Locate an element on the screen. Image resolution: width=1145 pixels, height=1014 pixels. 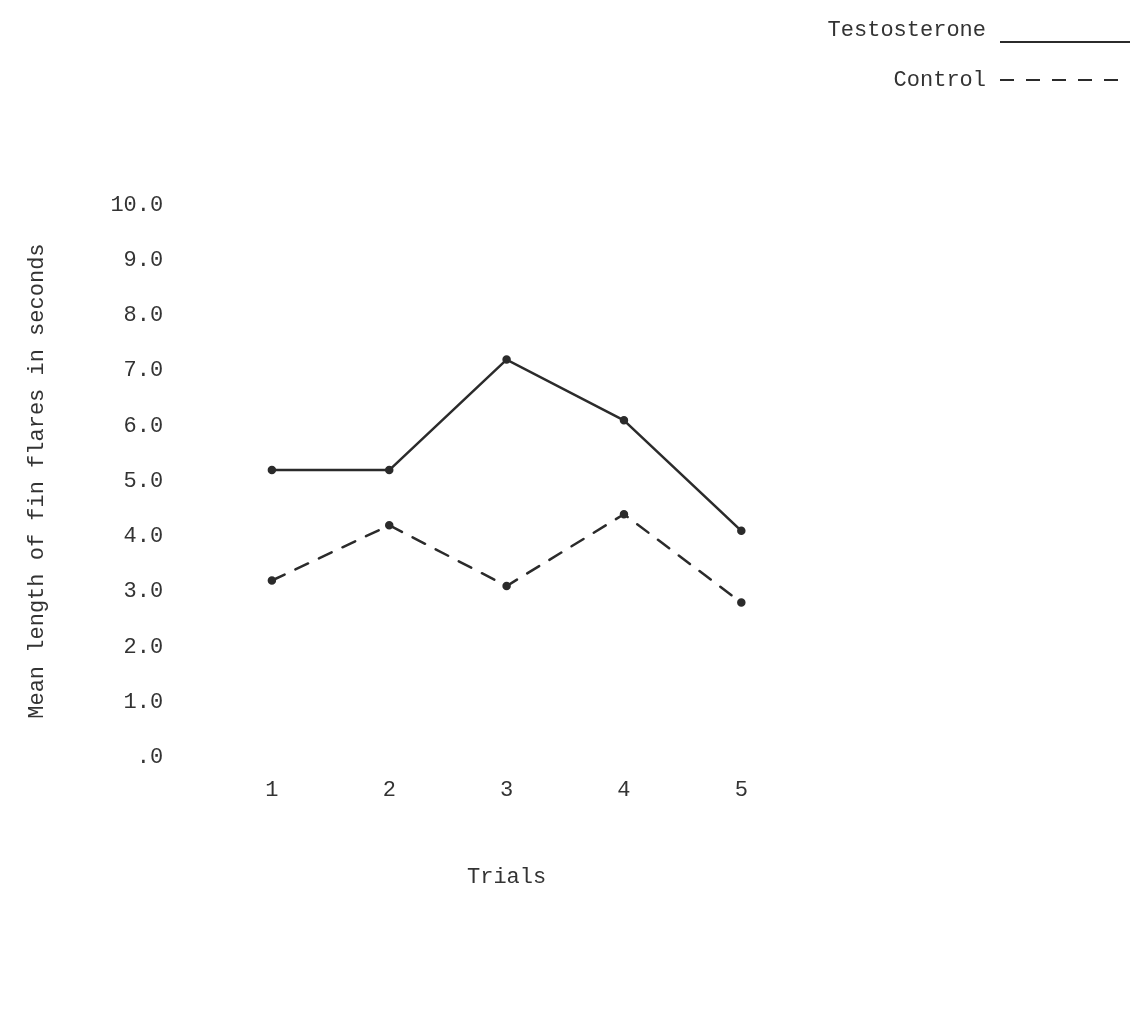
y-tick-label: 3.0 is located at coordinates (143, 592).